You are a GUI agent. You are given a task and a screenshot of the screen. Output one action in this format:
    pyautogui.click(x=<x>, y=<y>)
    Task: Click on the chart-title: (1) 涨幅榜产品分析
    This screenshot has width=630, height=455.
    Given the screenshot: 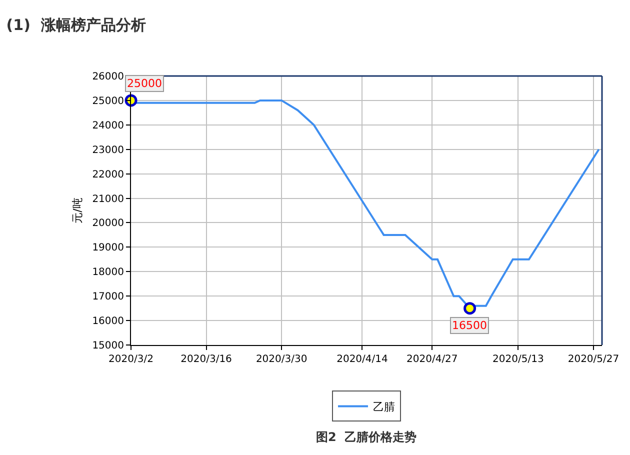 What is the action you would take?
    pyautogui.click(x=76, y=25)
    